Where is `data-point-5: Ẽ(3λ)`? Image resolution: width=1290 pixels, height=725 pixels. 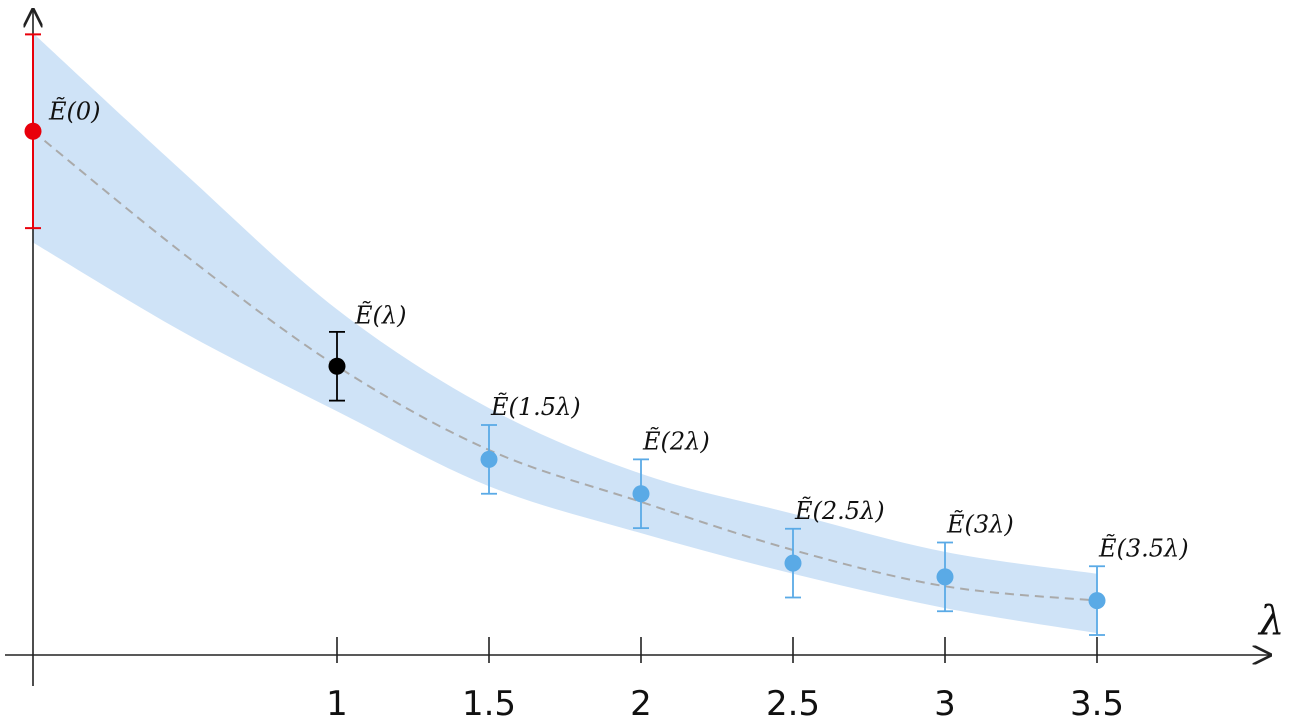
data-point-5: Ẽ(3λ) is located at coordinates (975, 561).